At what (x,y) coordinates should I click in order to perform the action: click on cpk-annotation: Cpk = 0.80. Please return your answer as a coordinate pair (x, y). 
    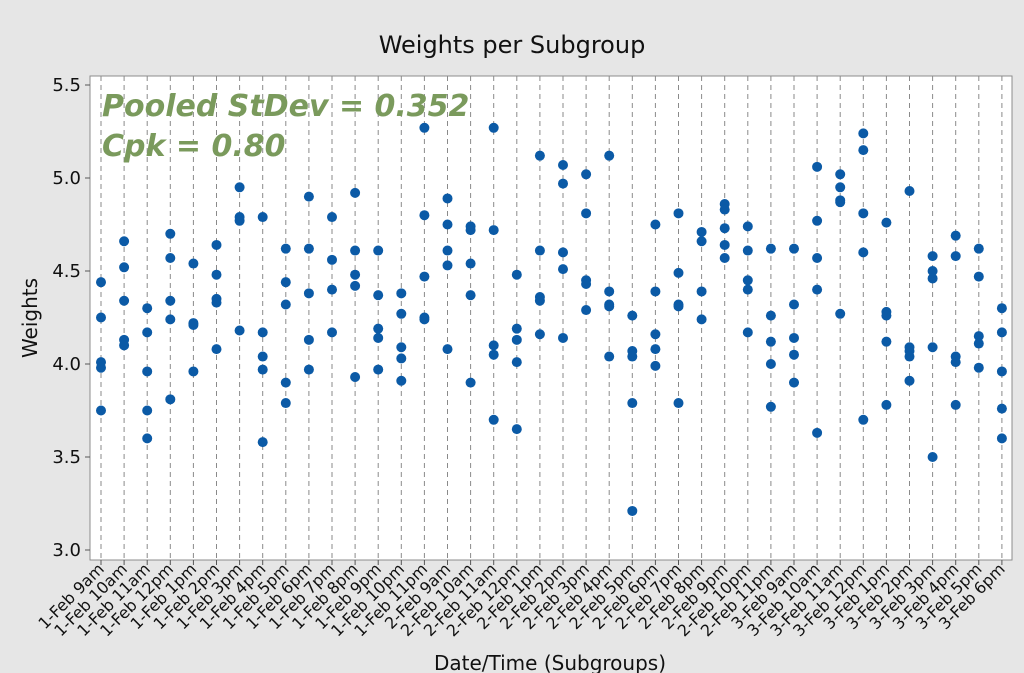
    Looking at the image, I should click on (194, 146).